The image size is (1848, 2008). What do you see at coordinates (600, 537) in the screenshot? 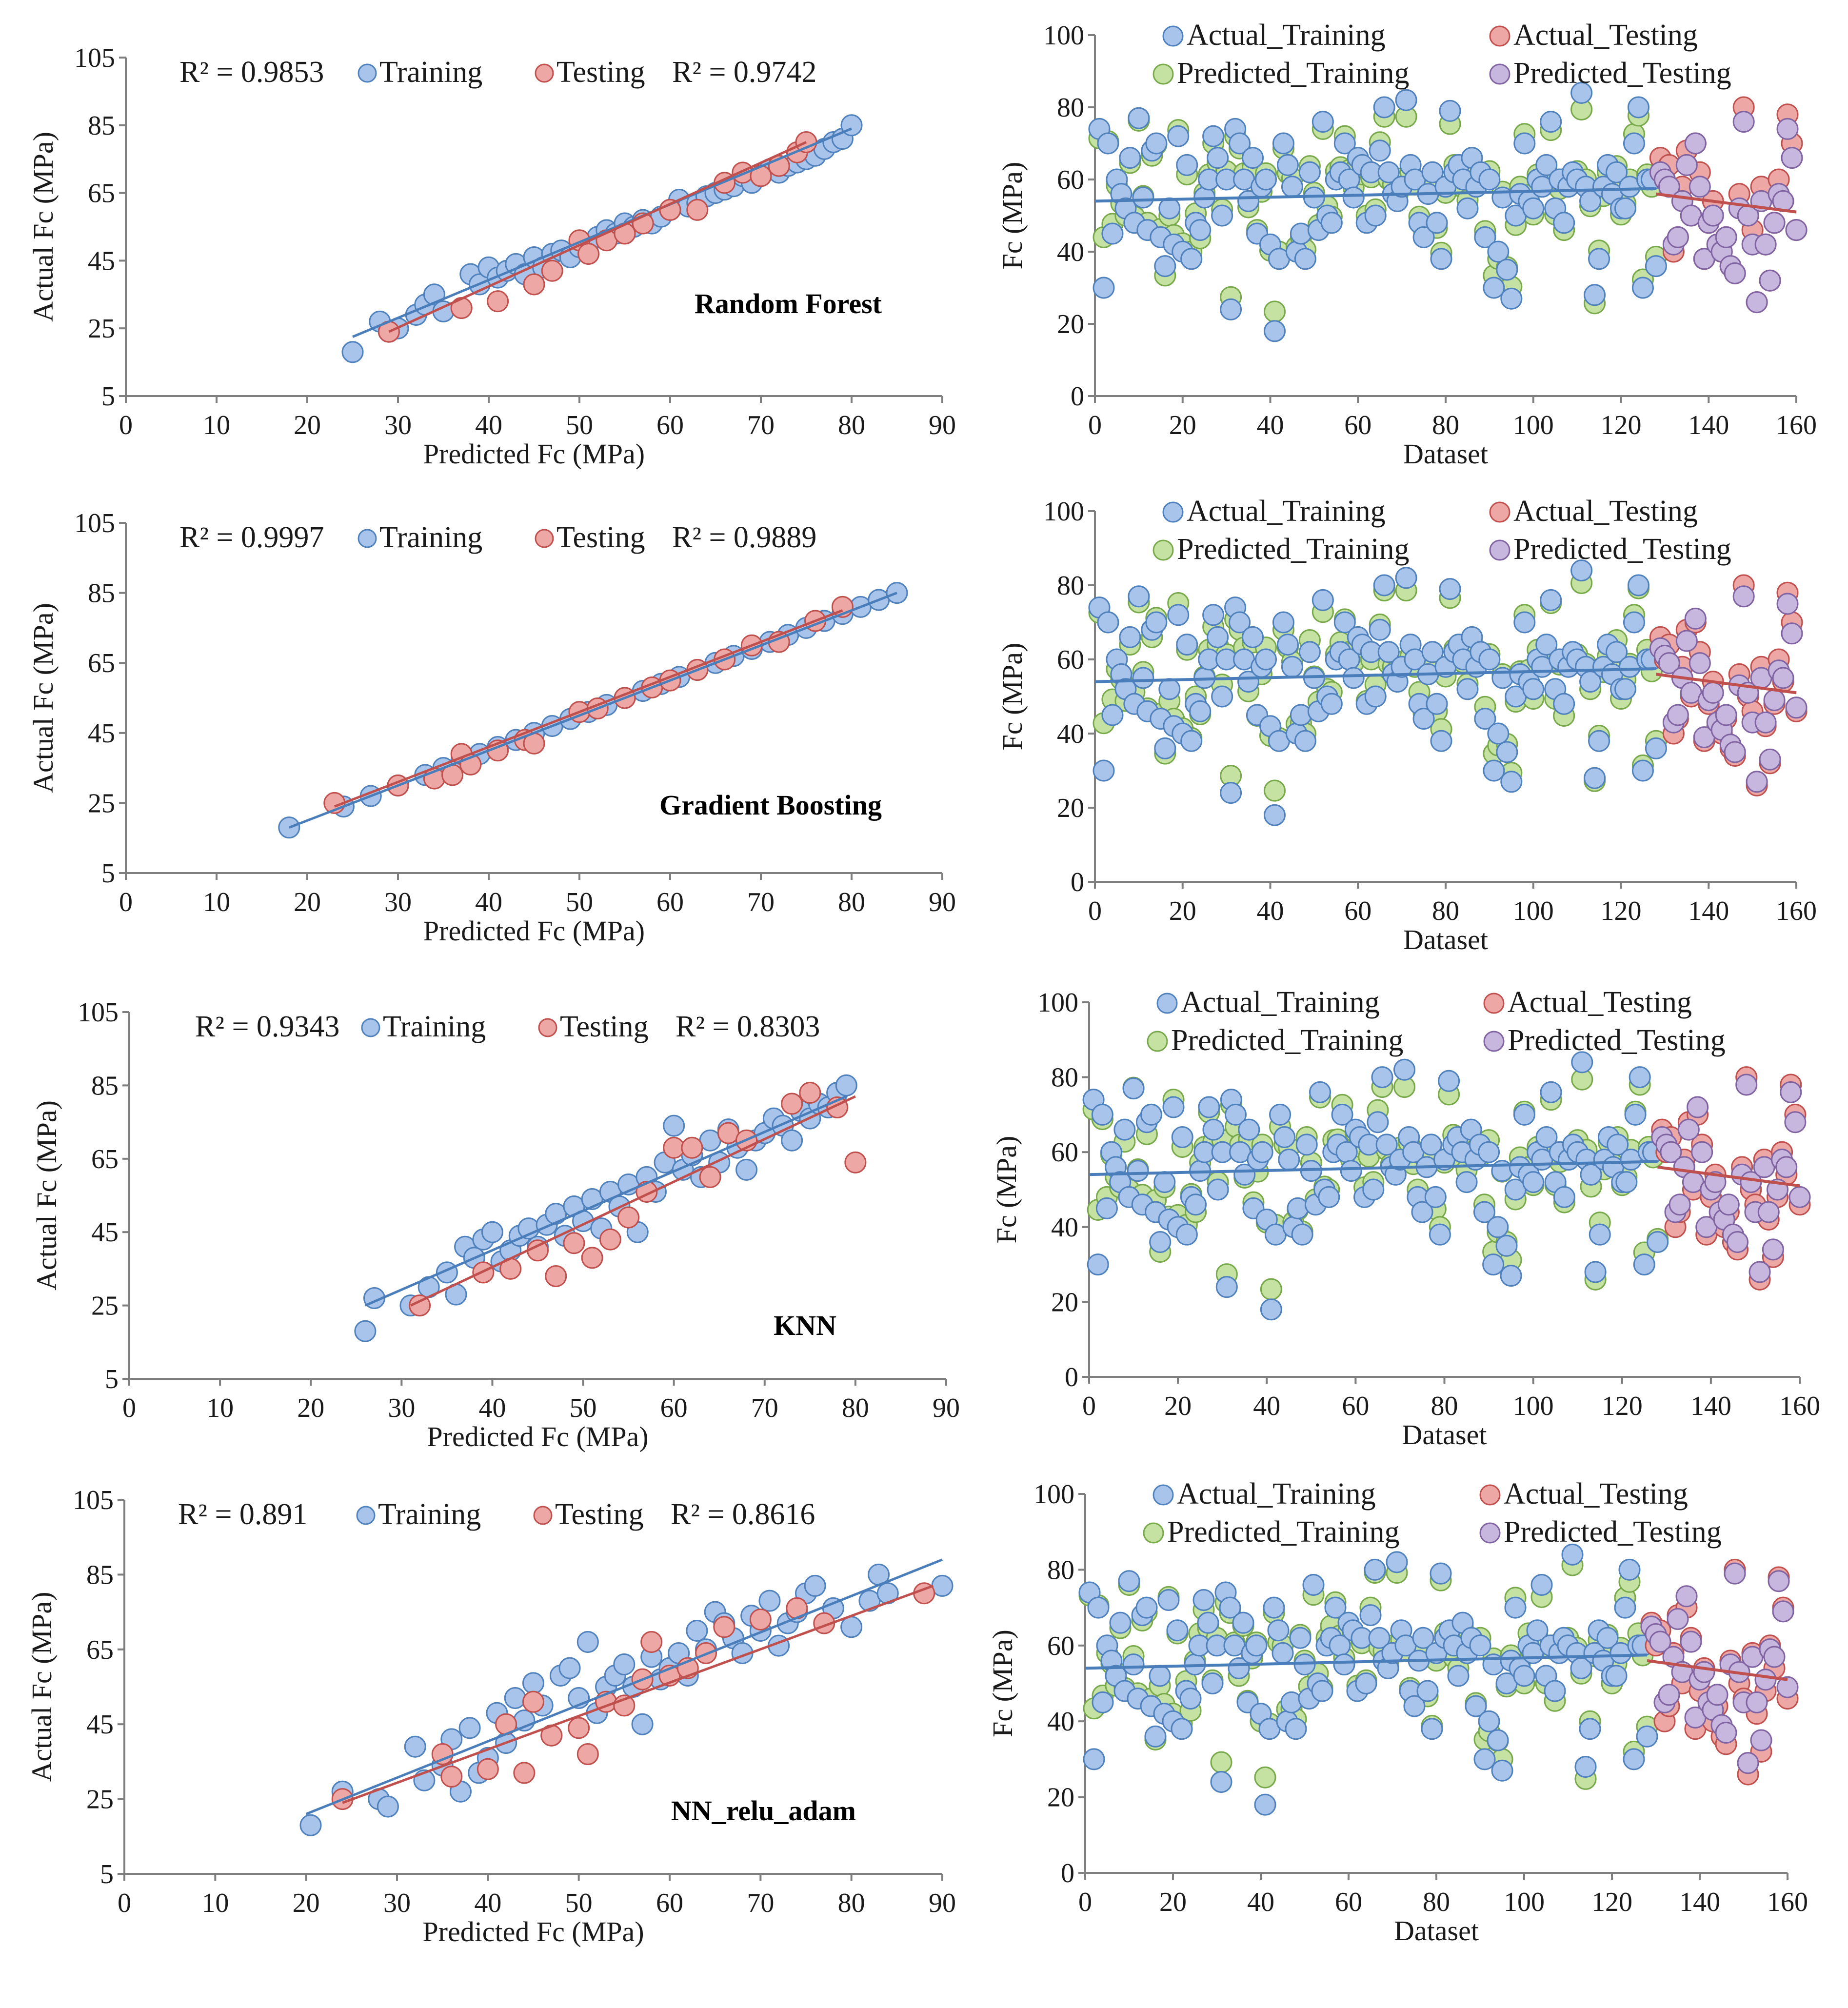
I see `legend-testing-label: Testing` at bounding box center [600, 537].